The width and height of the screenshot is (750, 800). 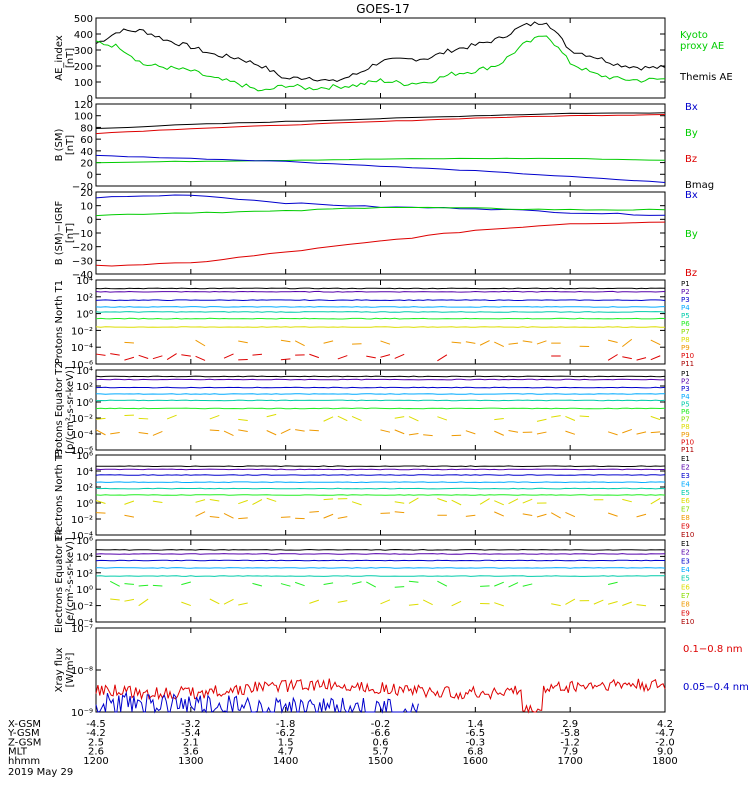 What do you see at coordinates (70, 410) in the screenshot?
I see `y-axis-unit: [p/(cm²-s-sr-keV)]` at bounding box center [70, 410].